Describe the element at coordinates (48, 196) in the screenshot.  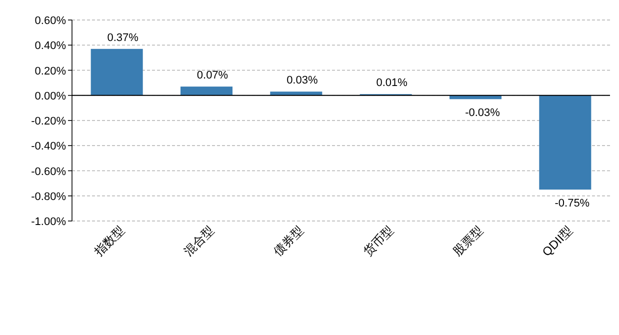
I see `y-tick-label: -0.80%` at that location.